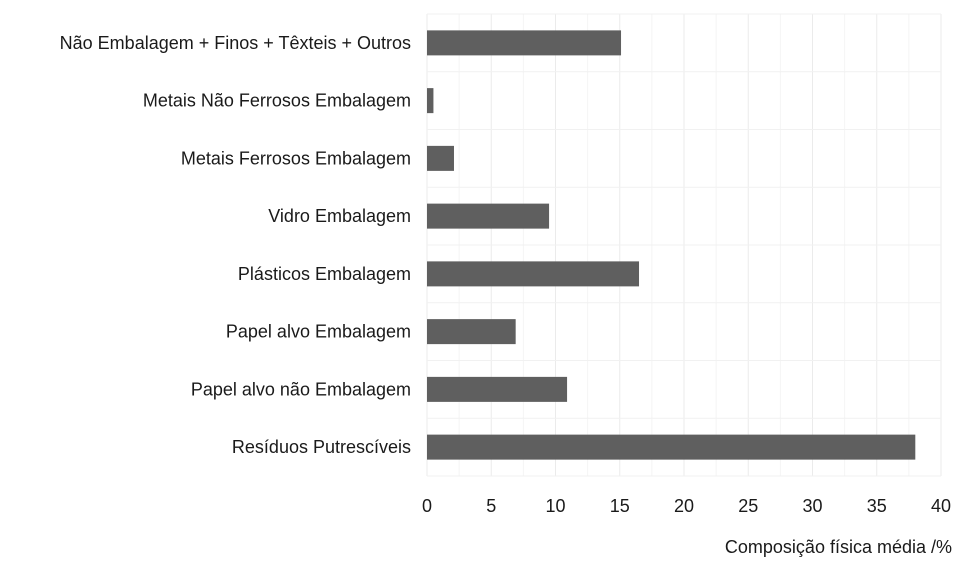 The image size is (956, 562). I want to click on x-tick-label: 40, so click(941, 506).